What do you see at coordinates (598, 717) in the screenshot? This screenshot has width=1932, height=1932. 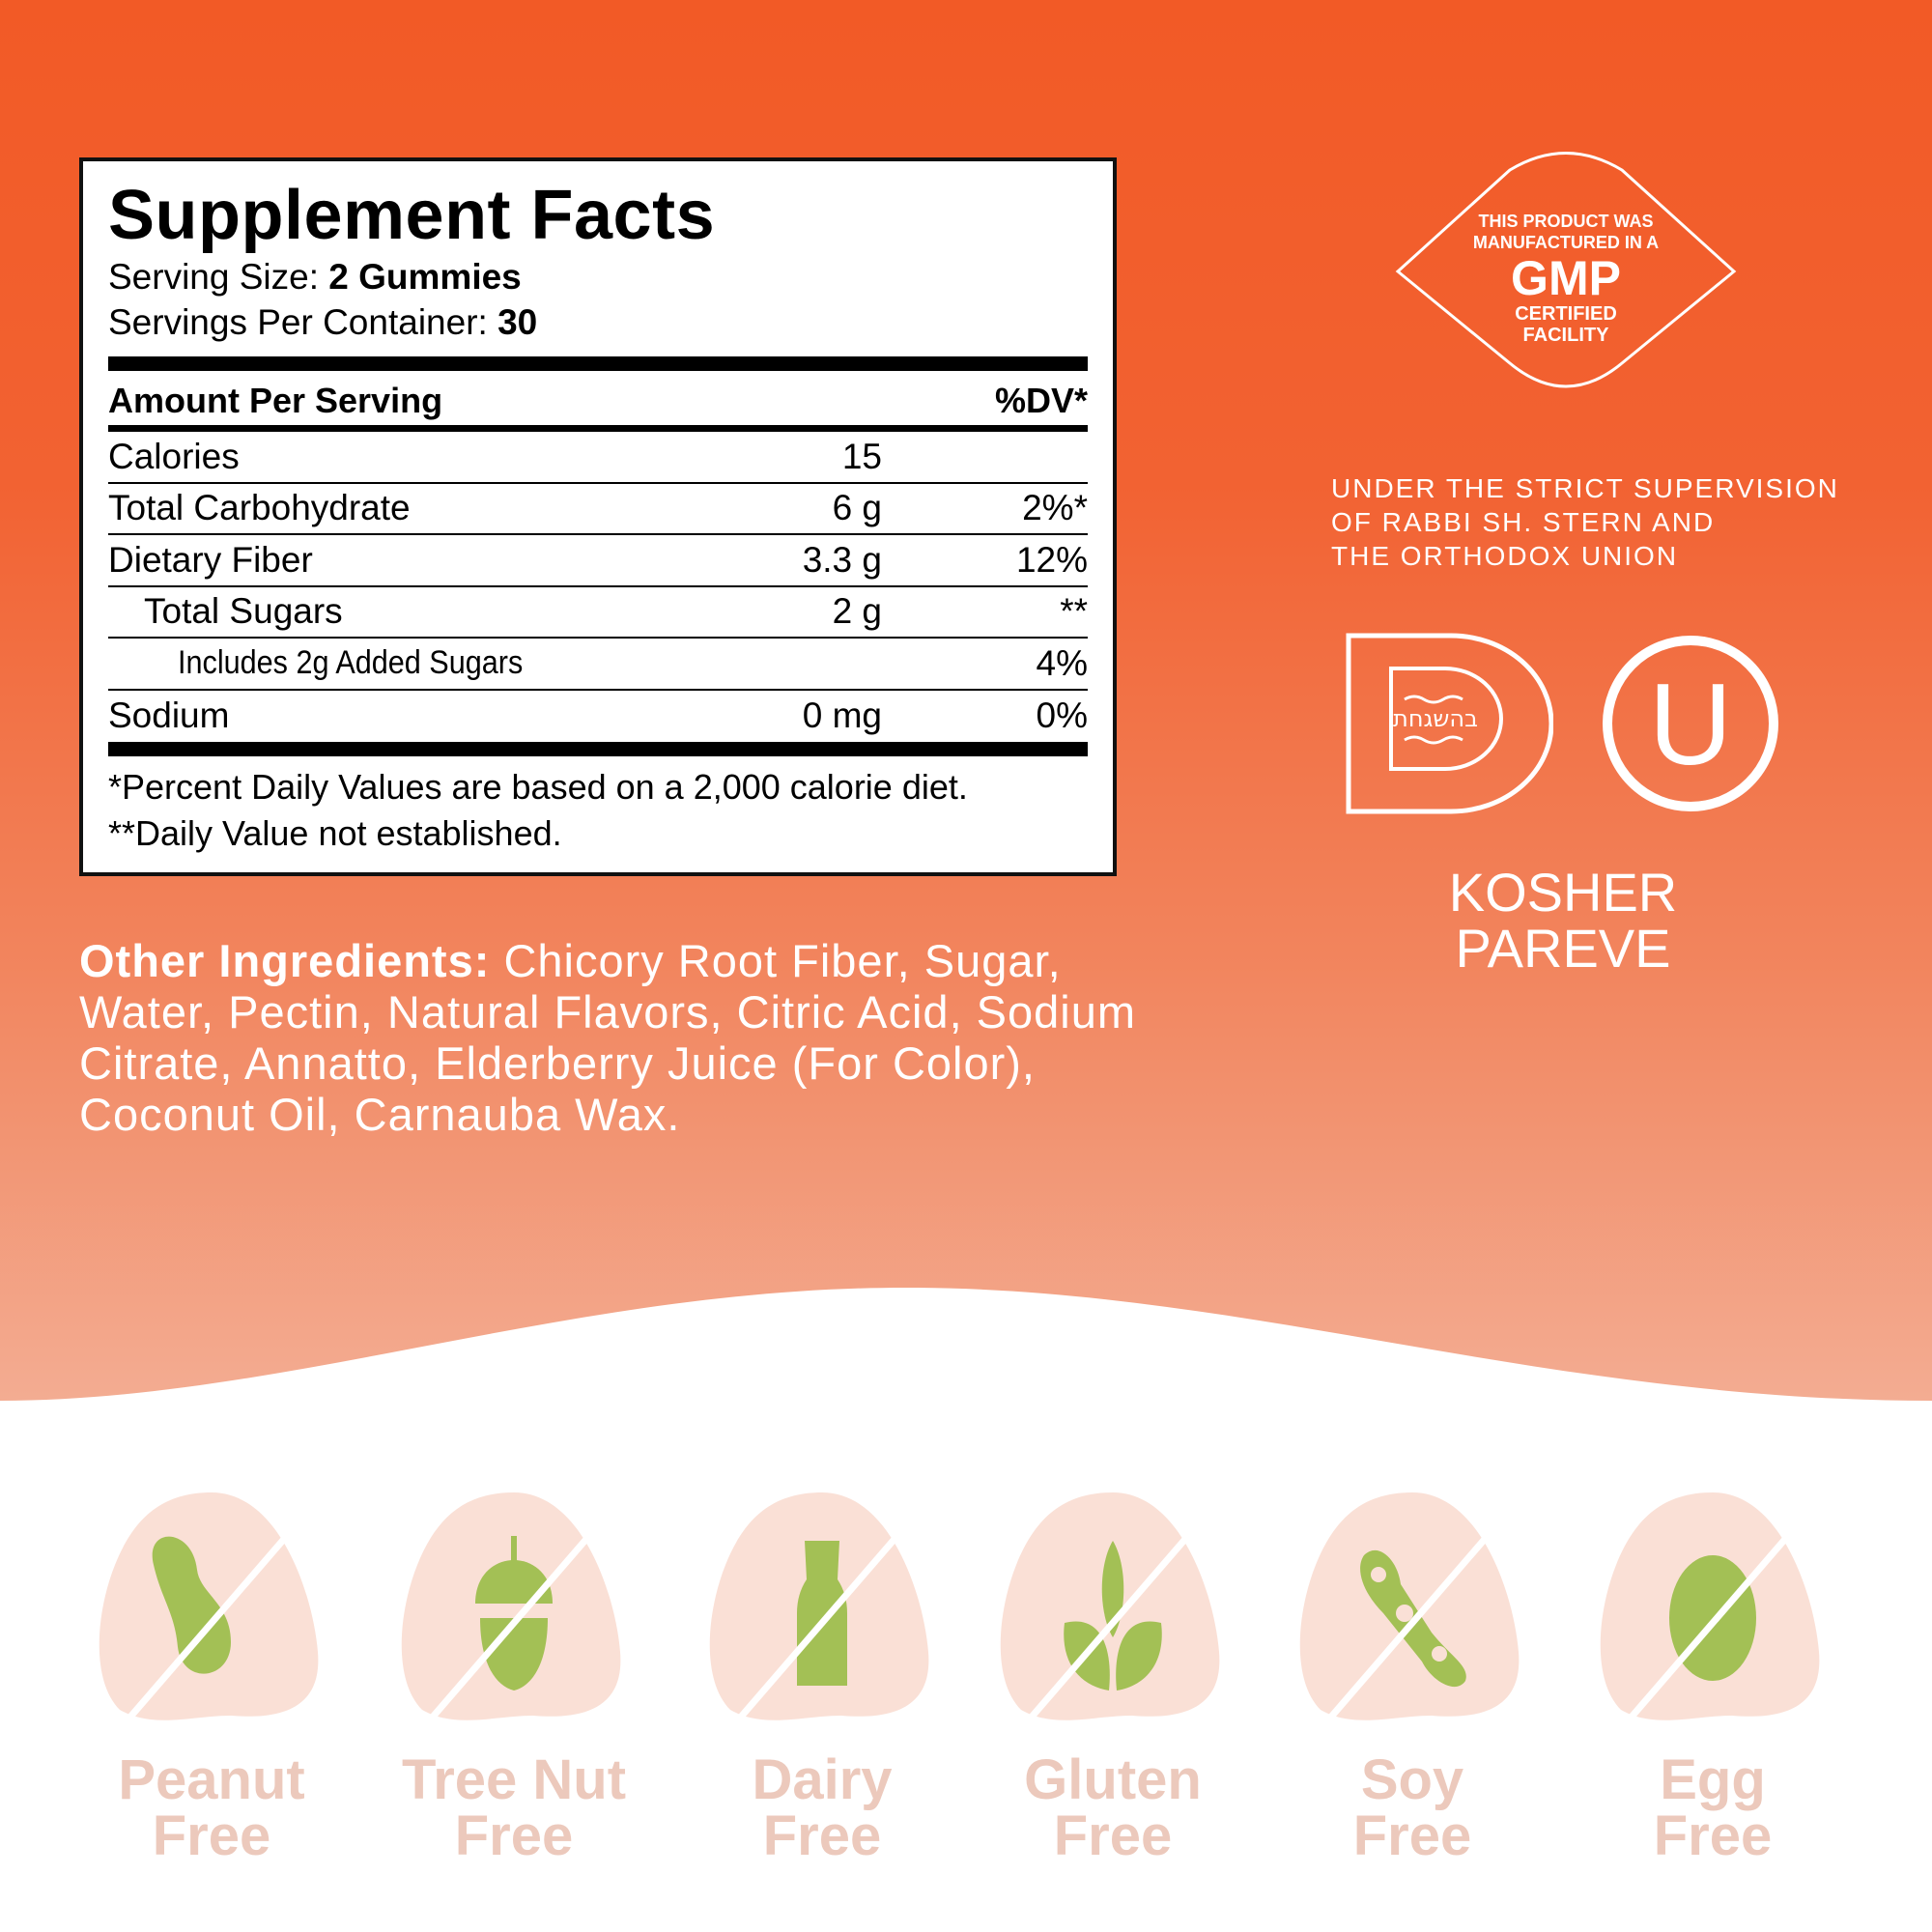 I see `nutrient-row: Sodium 0 mg 0%` at bounding box center [598, 717].